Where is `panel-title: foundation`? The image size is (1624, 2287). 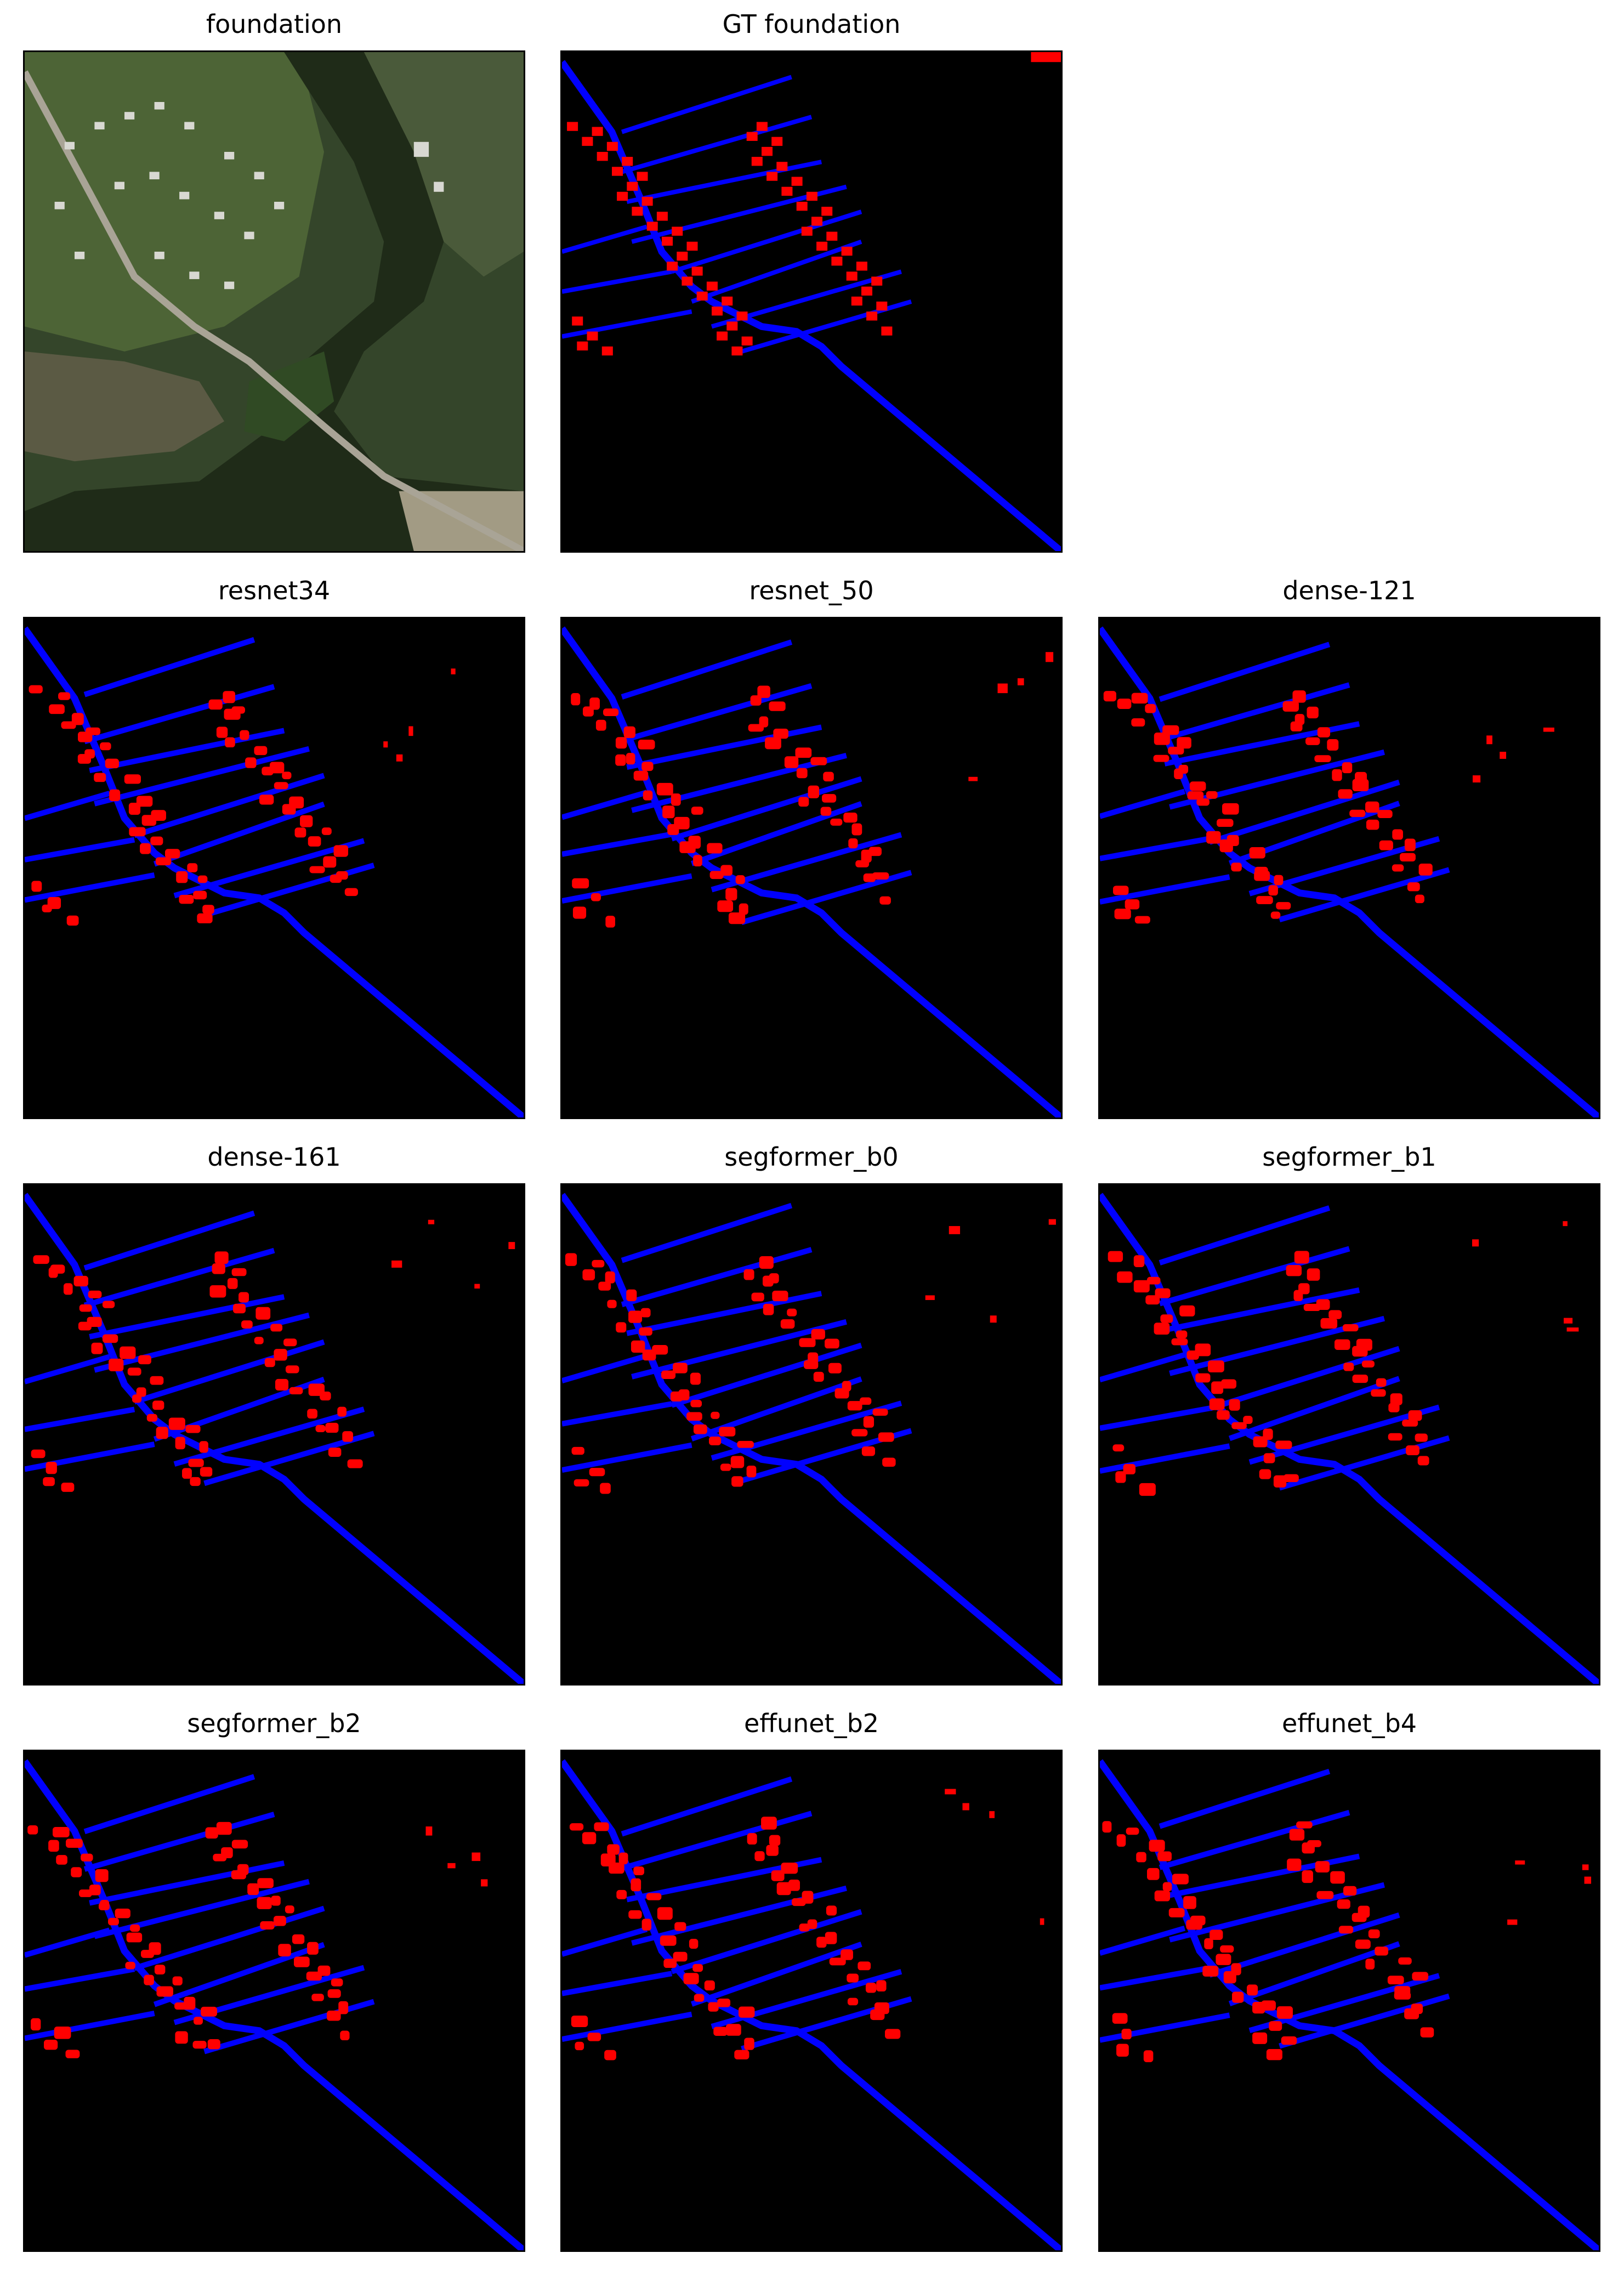 panel-title: foundation is located at coordinates (274, 24).